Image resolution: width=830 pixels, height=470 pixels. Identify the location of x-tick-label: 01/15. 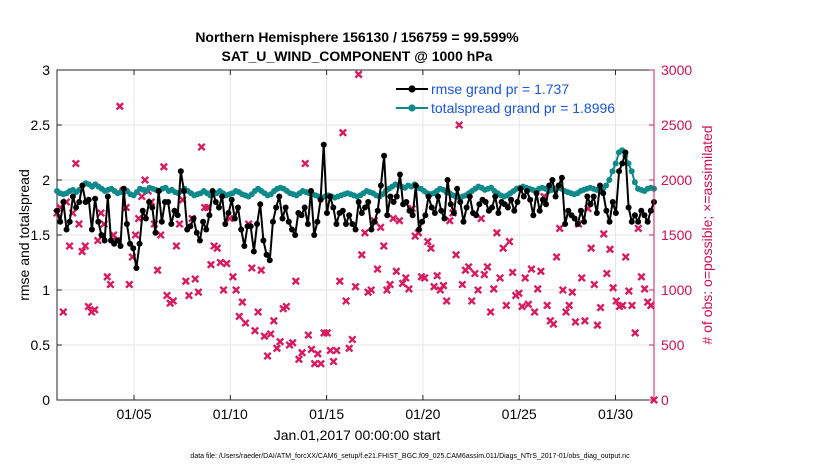
(326, 414).